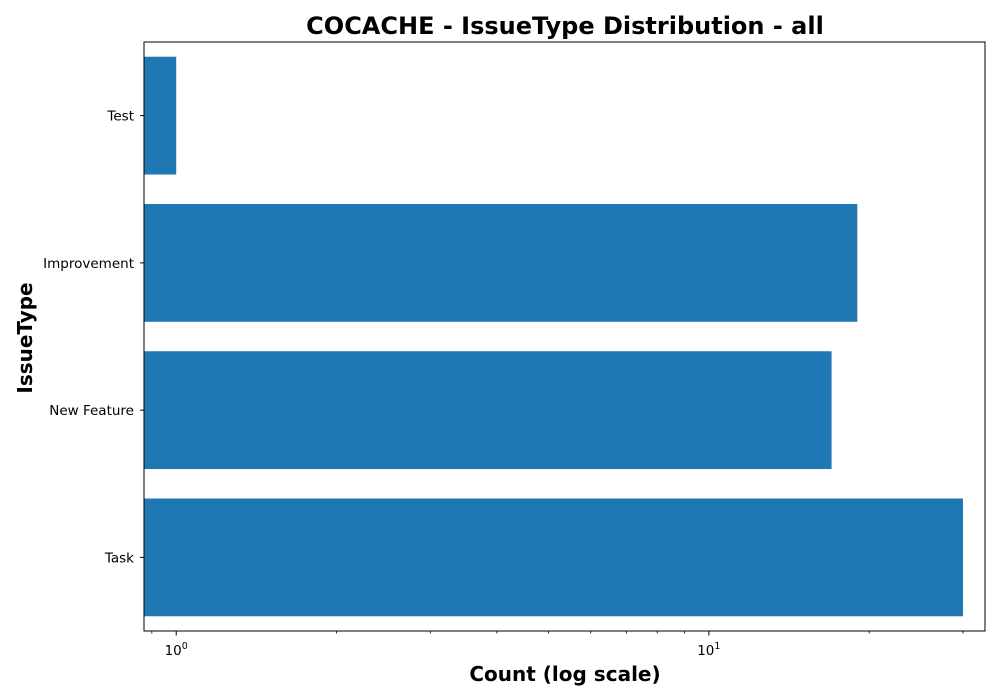 The width and height of the screenshot is (1000, 700). What do you see at coordinates (91, 411) in the screenshot?
I see `y-tick-label: New Feature` at bounding box center [91, 411].